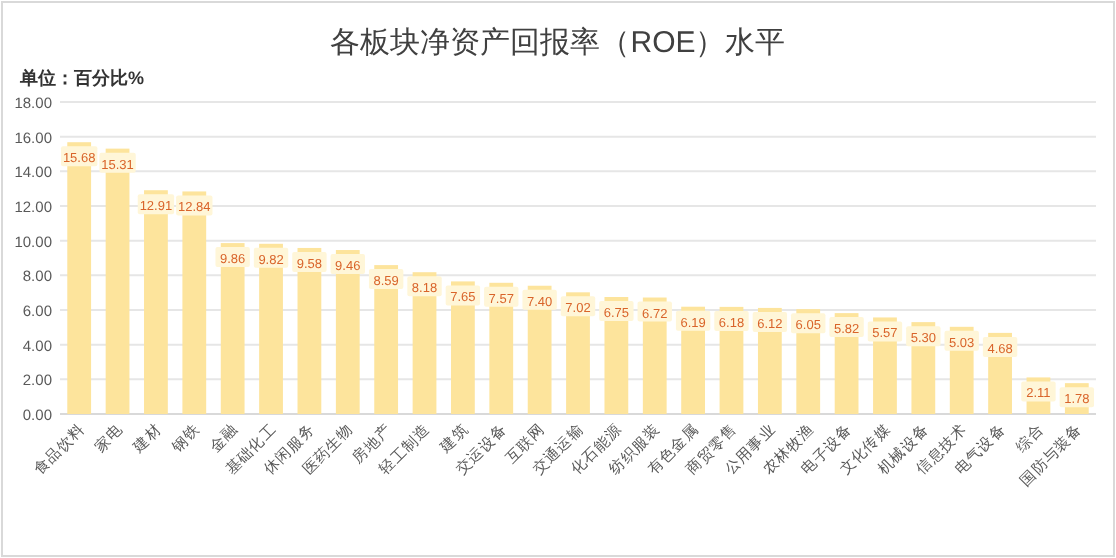 The width and height of the screenshot is (1116, 558). Describe the element at coordinates (81, 78) in the screenshot. I see `text: 单位：百分比%` at that location.